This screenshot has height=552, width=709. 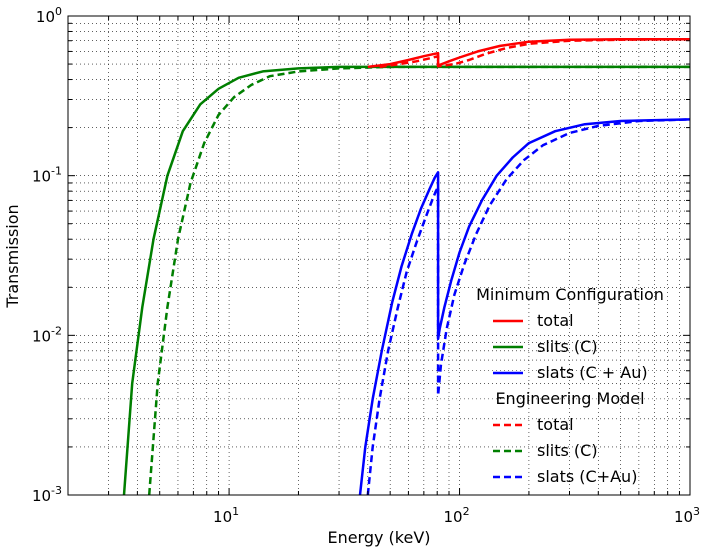 What do you see at coordinates (49, 15) in the screenshot?
I see `y-tick-label: 10⁰` at bounding box center [49, 15].